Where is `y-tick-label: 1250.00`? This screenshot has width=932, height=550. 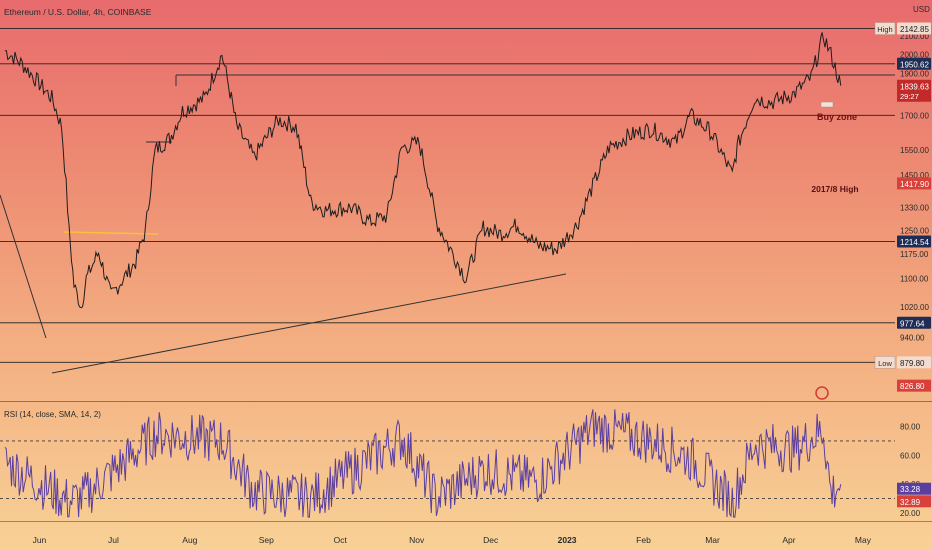
y-tick-label: 1250.00 is located at coordinates (914, 231).